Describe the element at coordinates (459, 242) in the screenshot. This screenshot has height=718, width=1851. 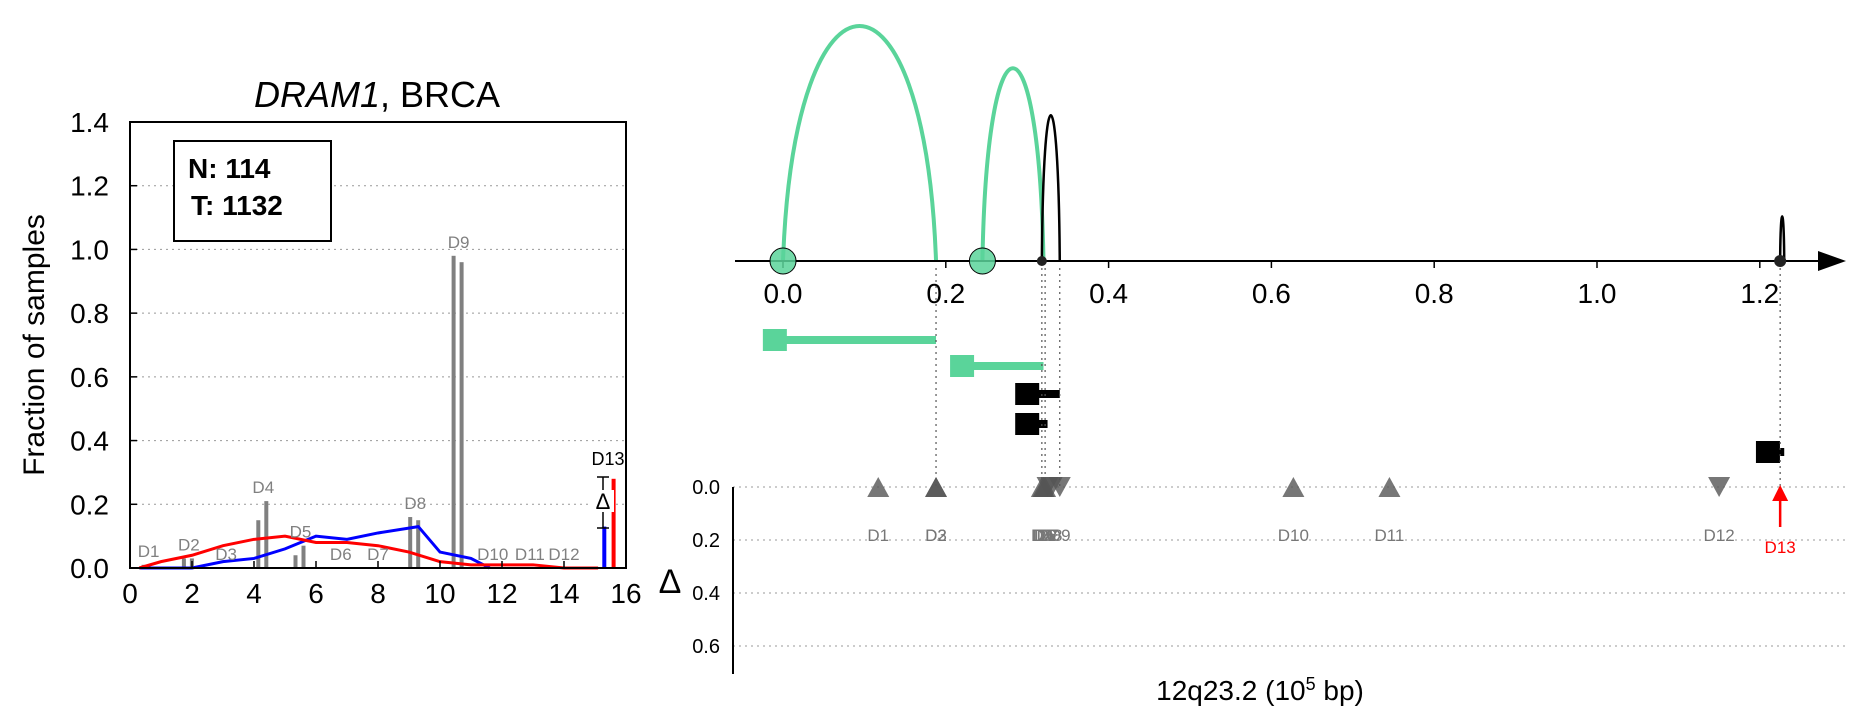
I see `bar-label-d9: D9` at that location.